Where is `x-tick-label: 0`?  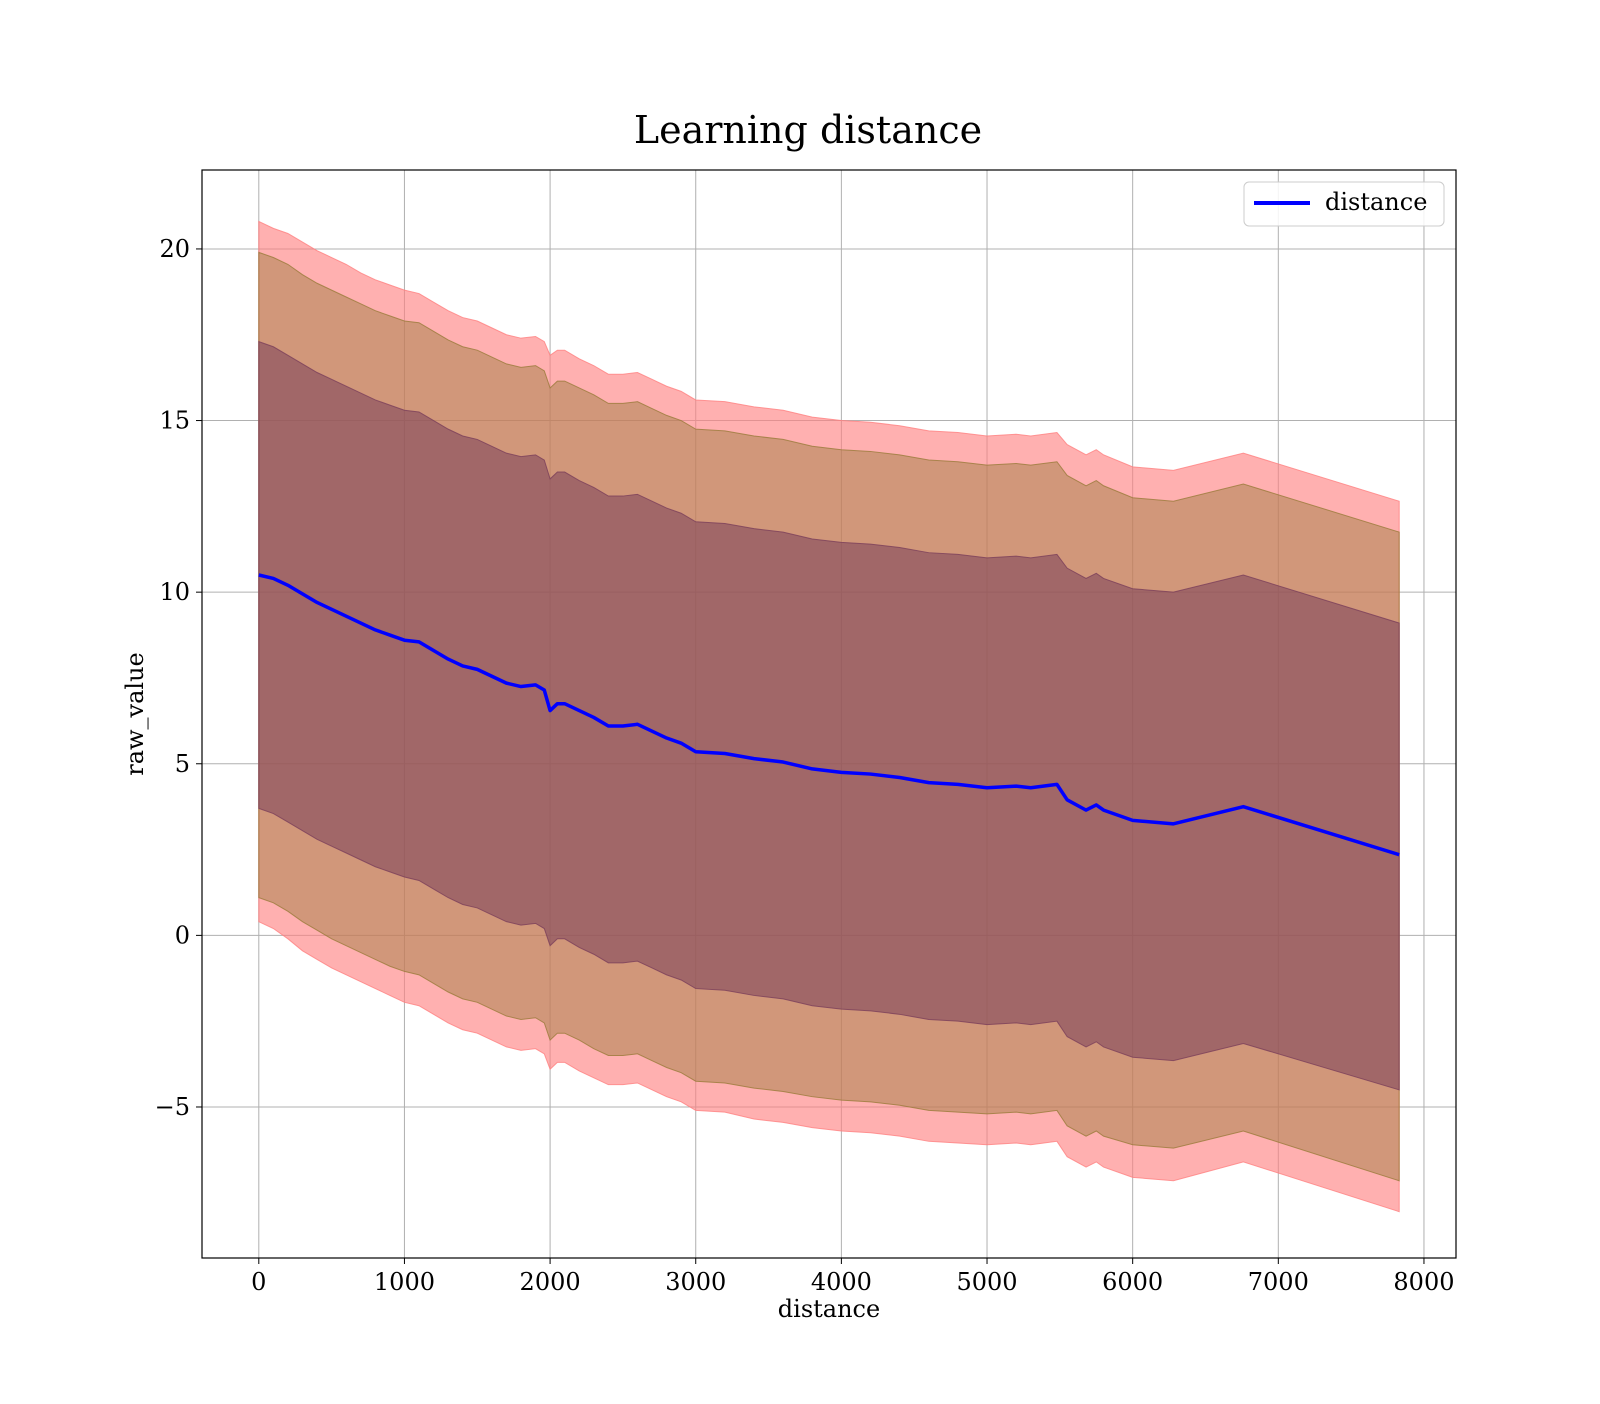 x-tick-label: 0 is located at coordinates (258, 1282).